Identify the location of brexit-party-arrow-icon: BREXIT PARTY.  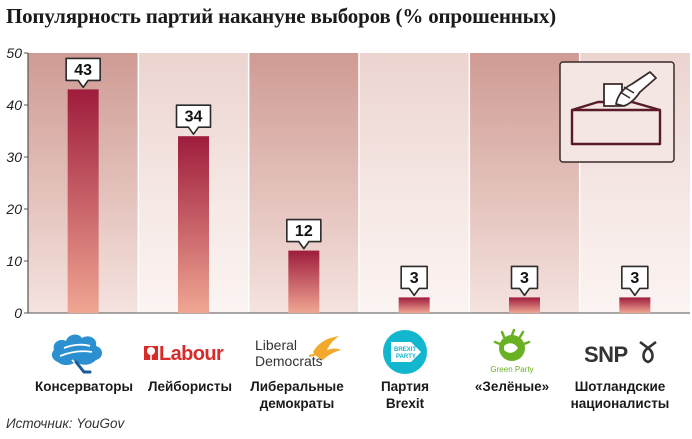
(405, 352).